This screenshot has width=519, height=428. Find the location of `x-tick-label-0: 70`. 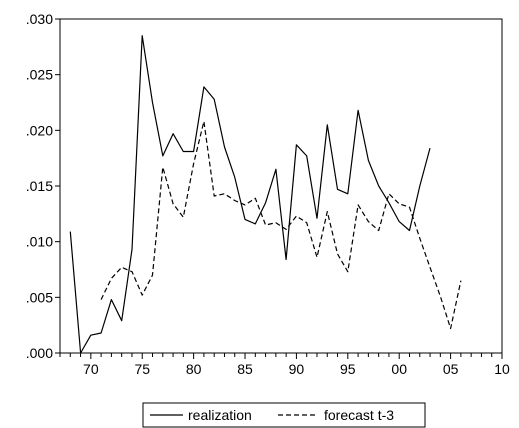

x-tick-label-0: 70 is located at coordinates (91, 369).